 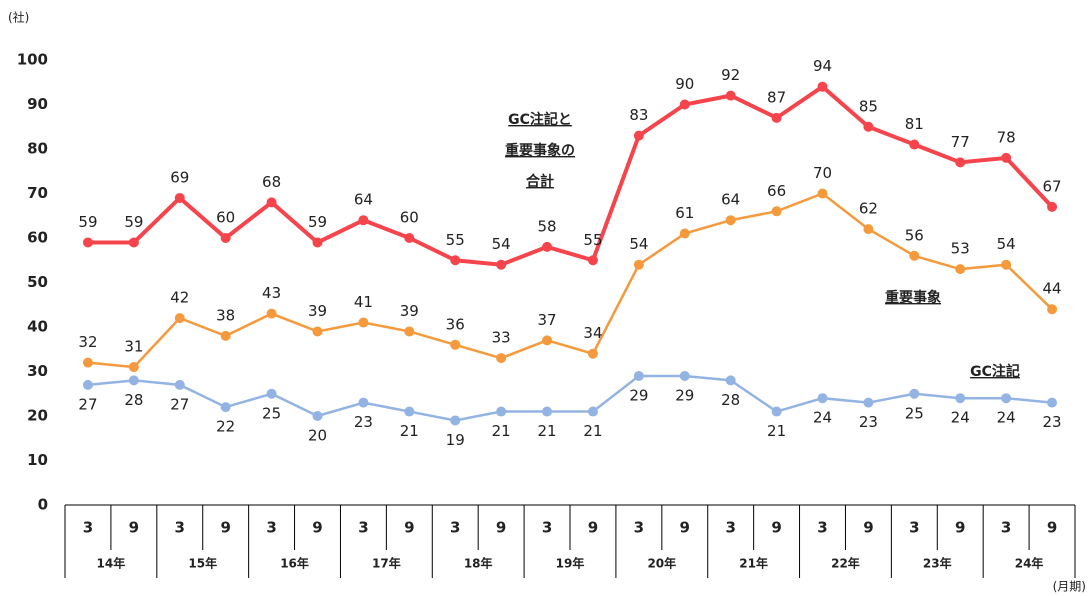 What do you see at coordinates (478, 563) in the screenshot?
I see `x-group-label: 18年` at bounding box center [478, 563].